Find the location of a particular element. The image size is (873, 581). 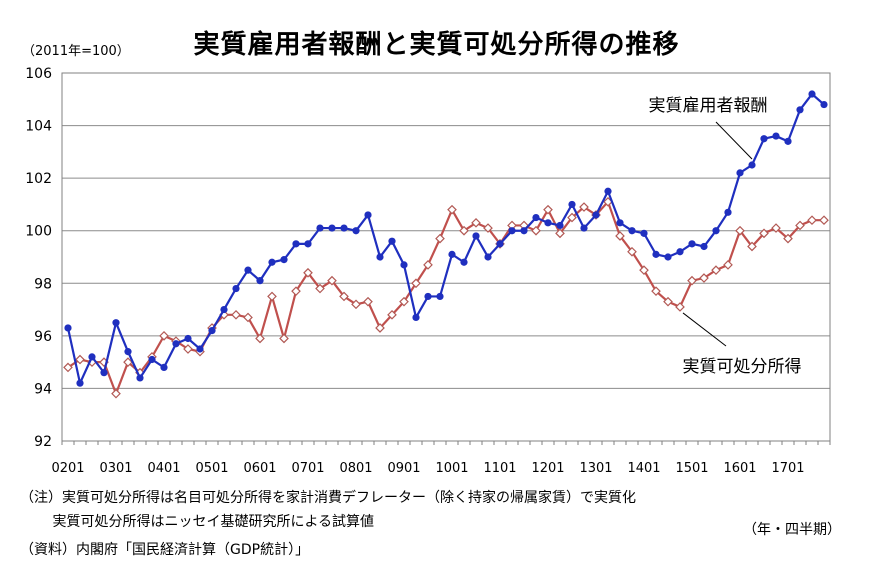

annotation-compensation: 実質雇用者報酬 is located at coordinates (708, 106).